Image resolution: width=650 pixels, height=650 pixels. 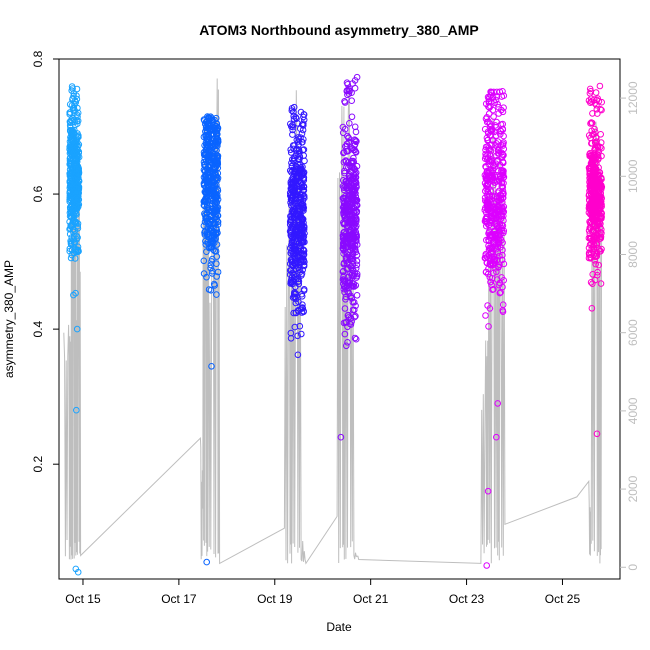 What do you see at coordinates (633, 488) in the screenshot?
I see `y2-tick-label: 2000` at bounding box center [633, 488].